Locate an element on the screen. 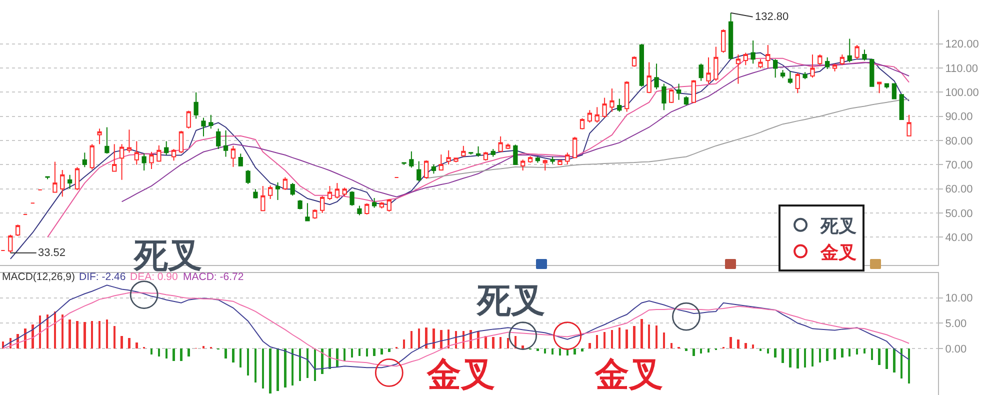 The image size is (984, 395). annotation: 132.80 is located at coordinates (772, 17).